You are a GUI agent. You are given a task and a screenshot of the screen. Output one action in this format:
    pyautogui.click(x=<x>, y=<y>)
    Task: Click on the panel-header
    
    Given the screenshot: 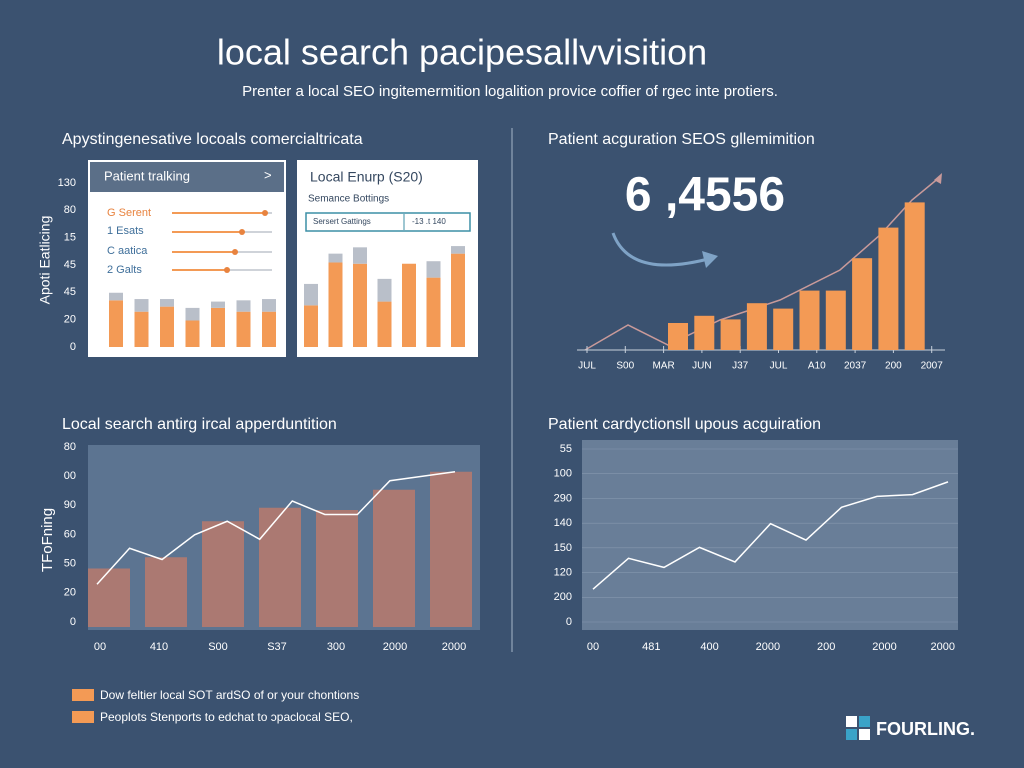 What is the action you would take?
    pyautogui.click(x=187, y=177)
    